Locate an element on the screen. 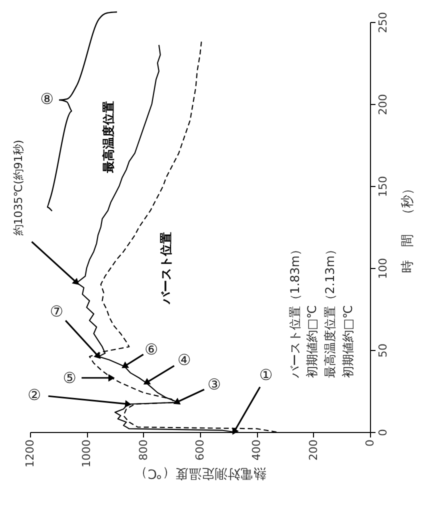 This screenshot has width=430, height=518. annotation: ③ is located at coordinates (214, 384).